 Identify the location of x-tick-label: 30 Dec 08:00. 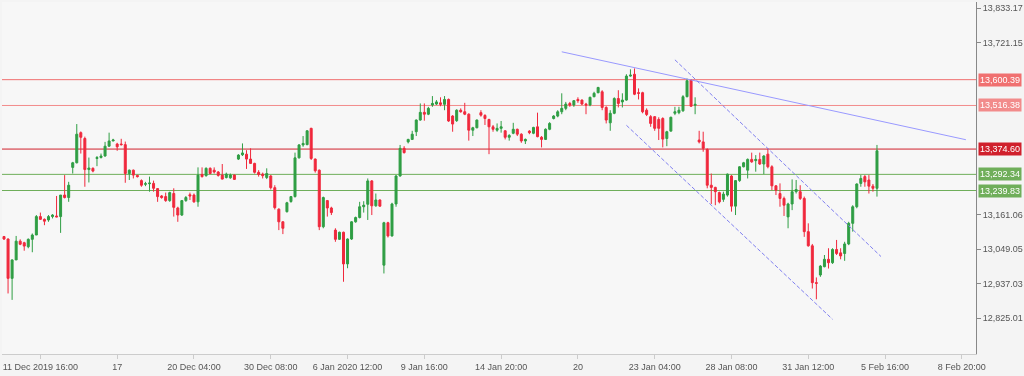
(270, 366).